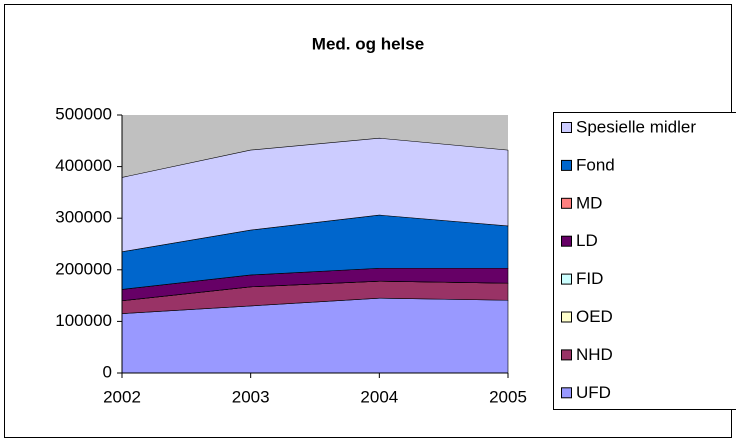  Describe the element at coordinates (589, 278) in the screenshot. I see `legend-label: FID` at that location.